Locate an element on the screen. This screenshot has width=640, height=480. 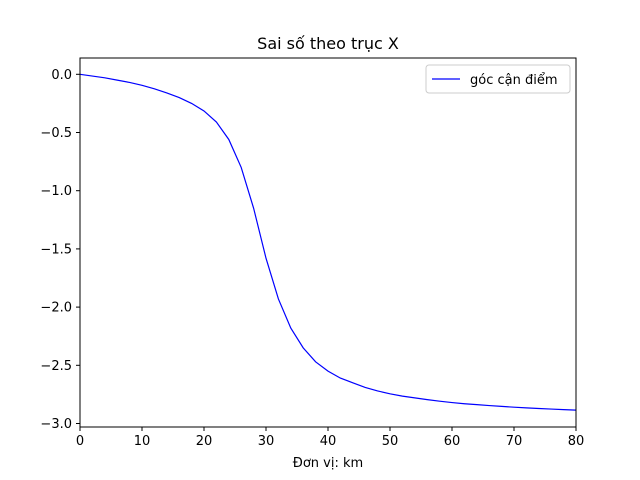
x-tick-label: 10 is located at coordinates (142, 441).